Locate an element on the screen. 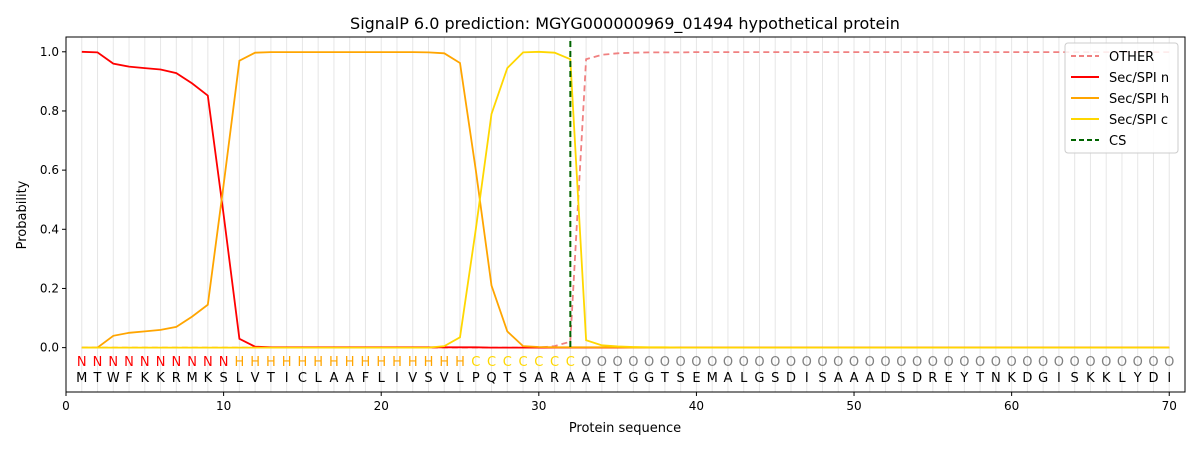 The width and height of the screenshot is (1200, 454). x-tick-label: 40 is located at coordinates (696, 406).